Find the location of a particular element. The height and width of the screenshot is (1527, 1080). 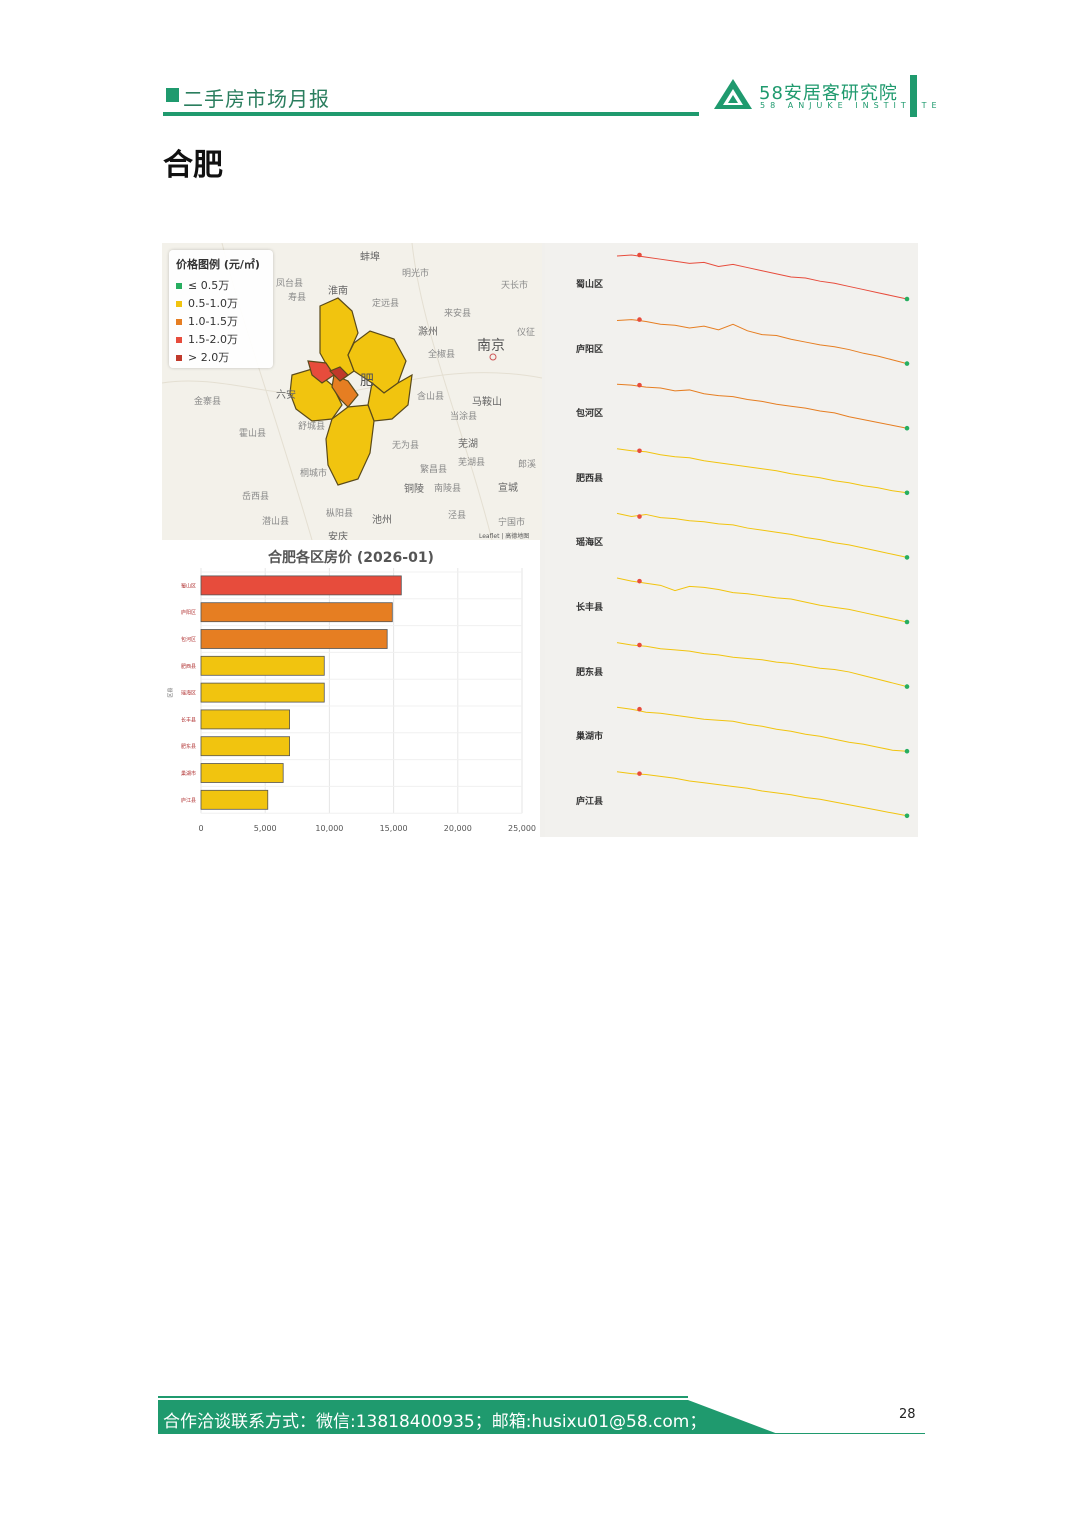

legend-title: 价格图例 (元/㎡) is located at coordinates (218, 264).